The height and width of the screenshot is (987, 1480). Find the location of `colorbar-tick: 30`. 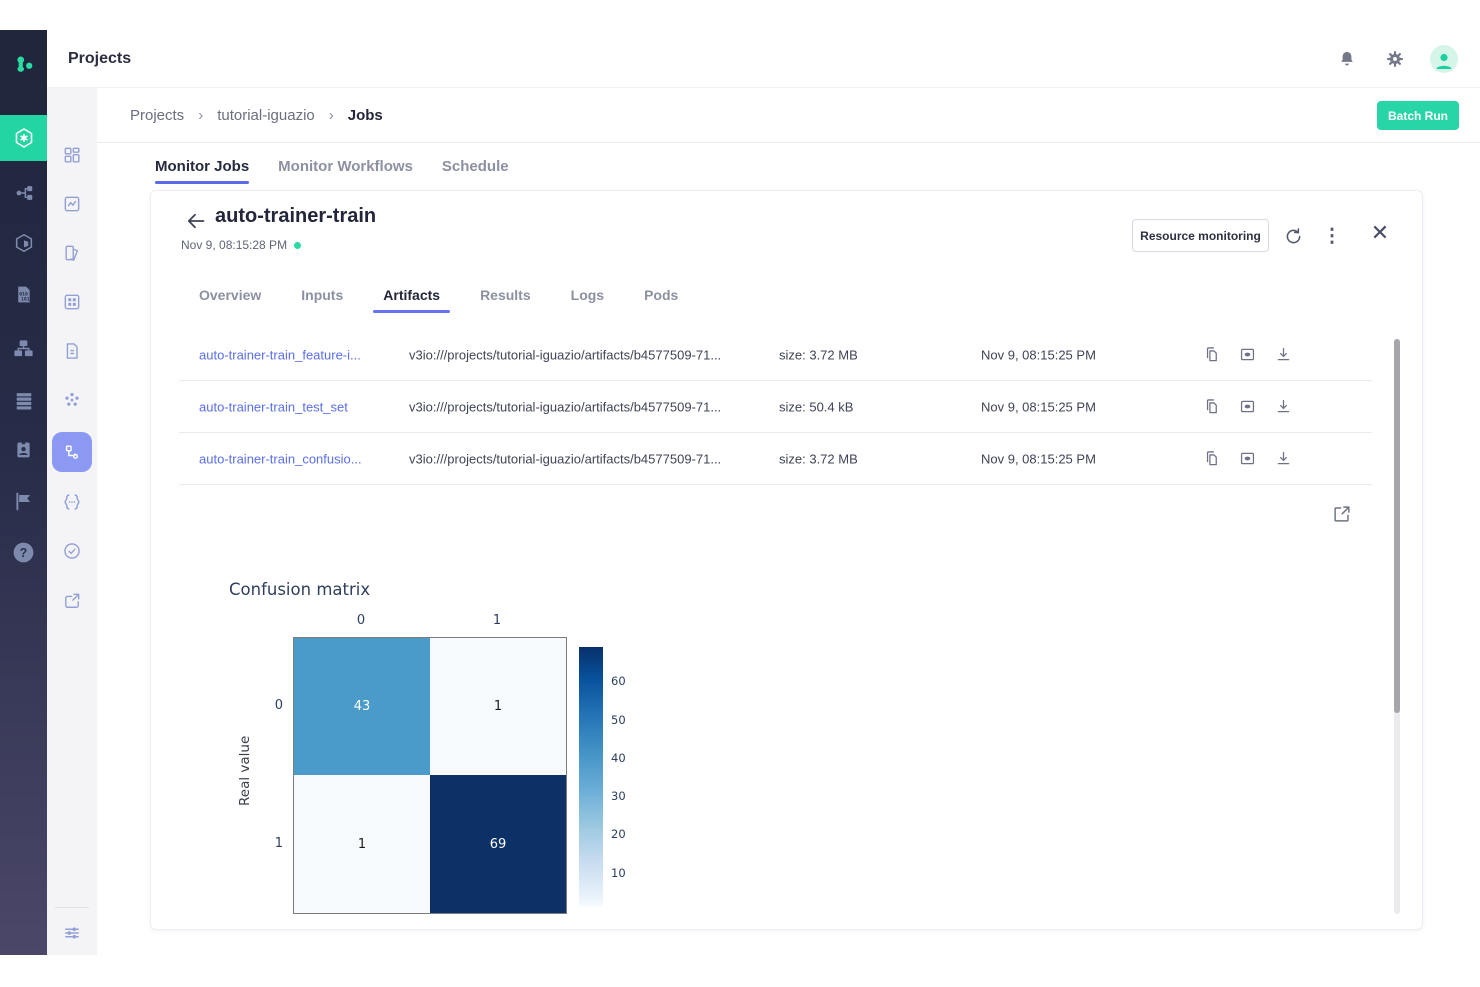

colorbar-tick: 30 is located at coordinates (618, 796).